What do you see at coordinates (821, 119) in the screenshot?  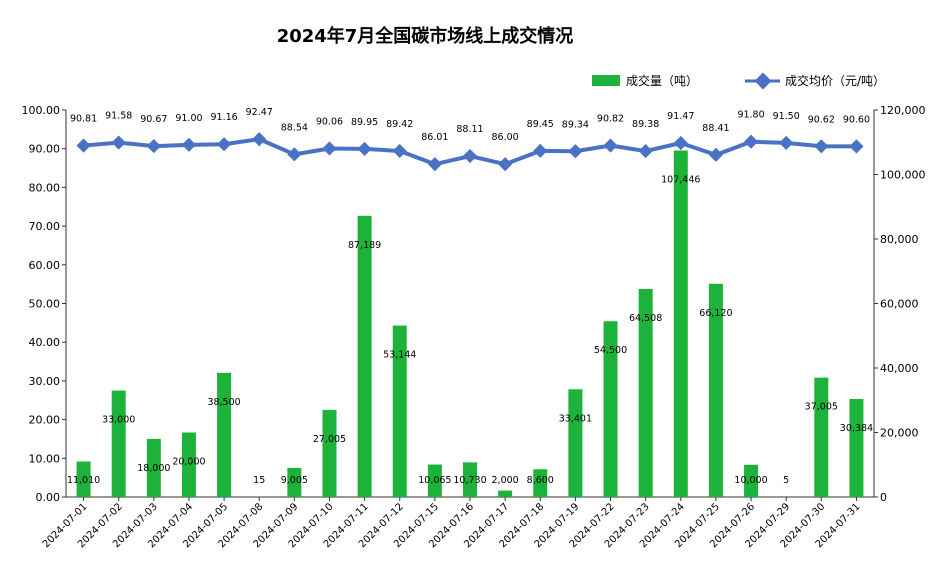 I see `price-data-label: 90.62` at bounding box center [821, 119].